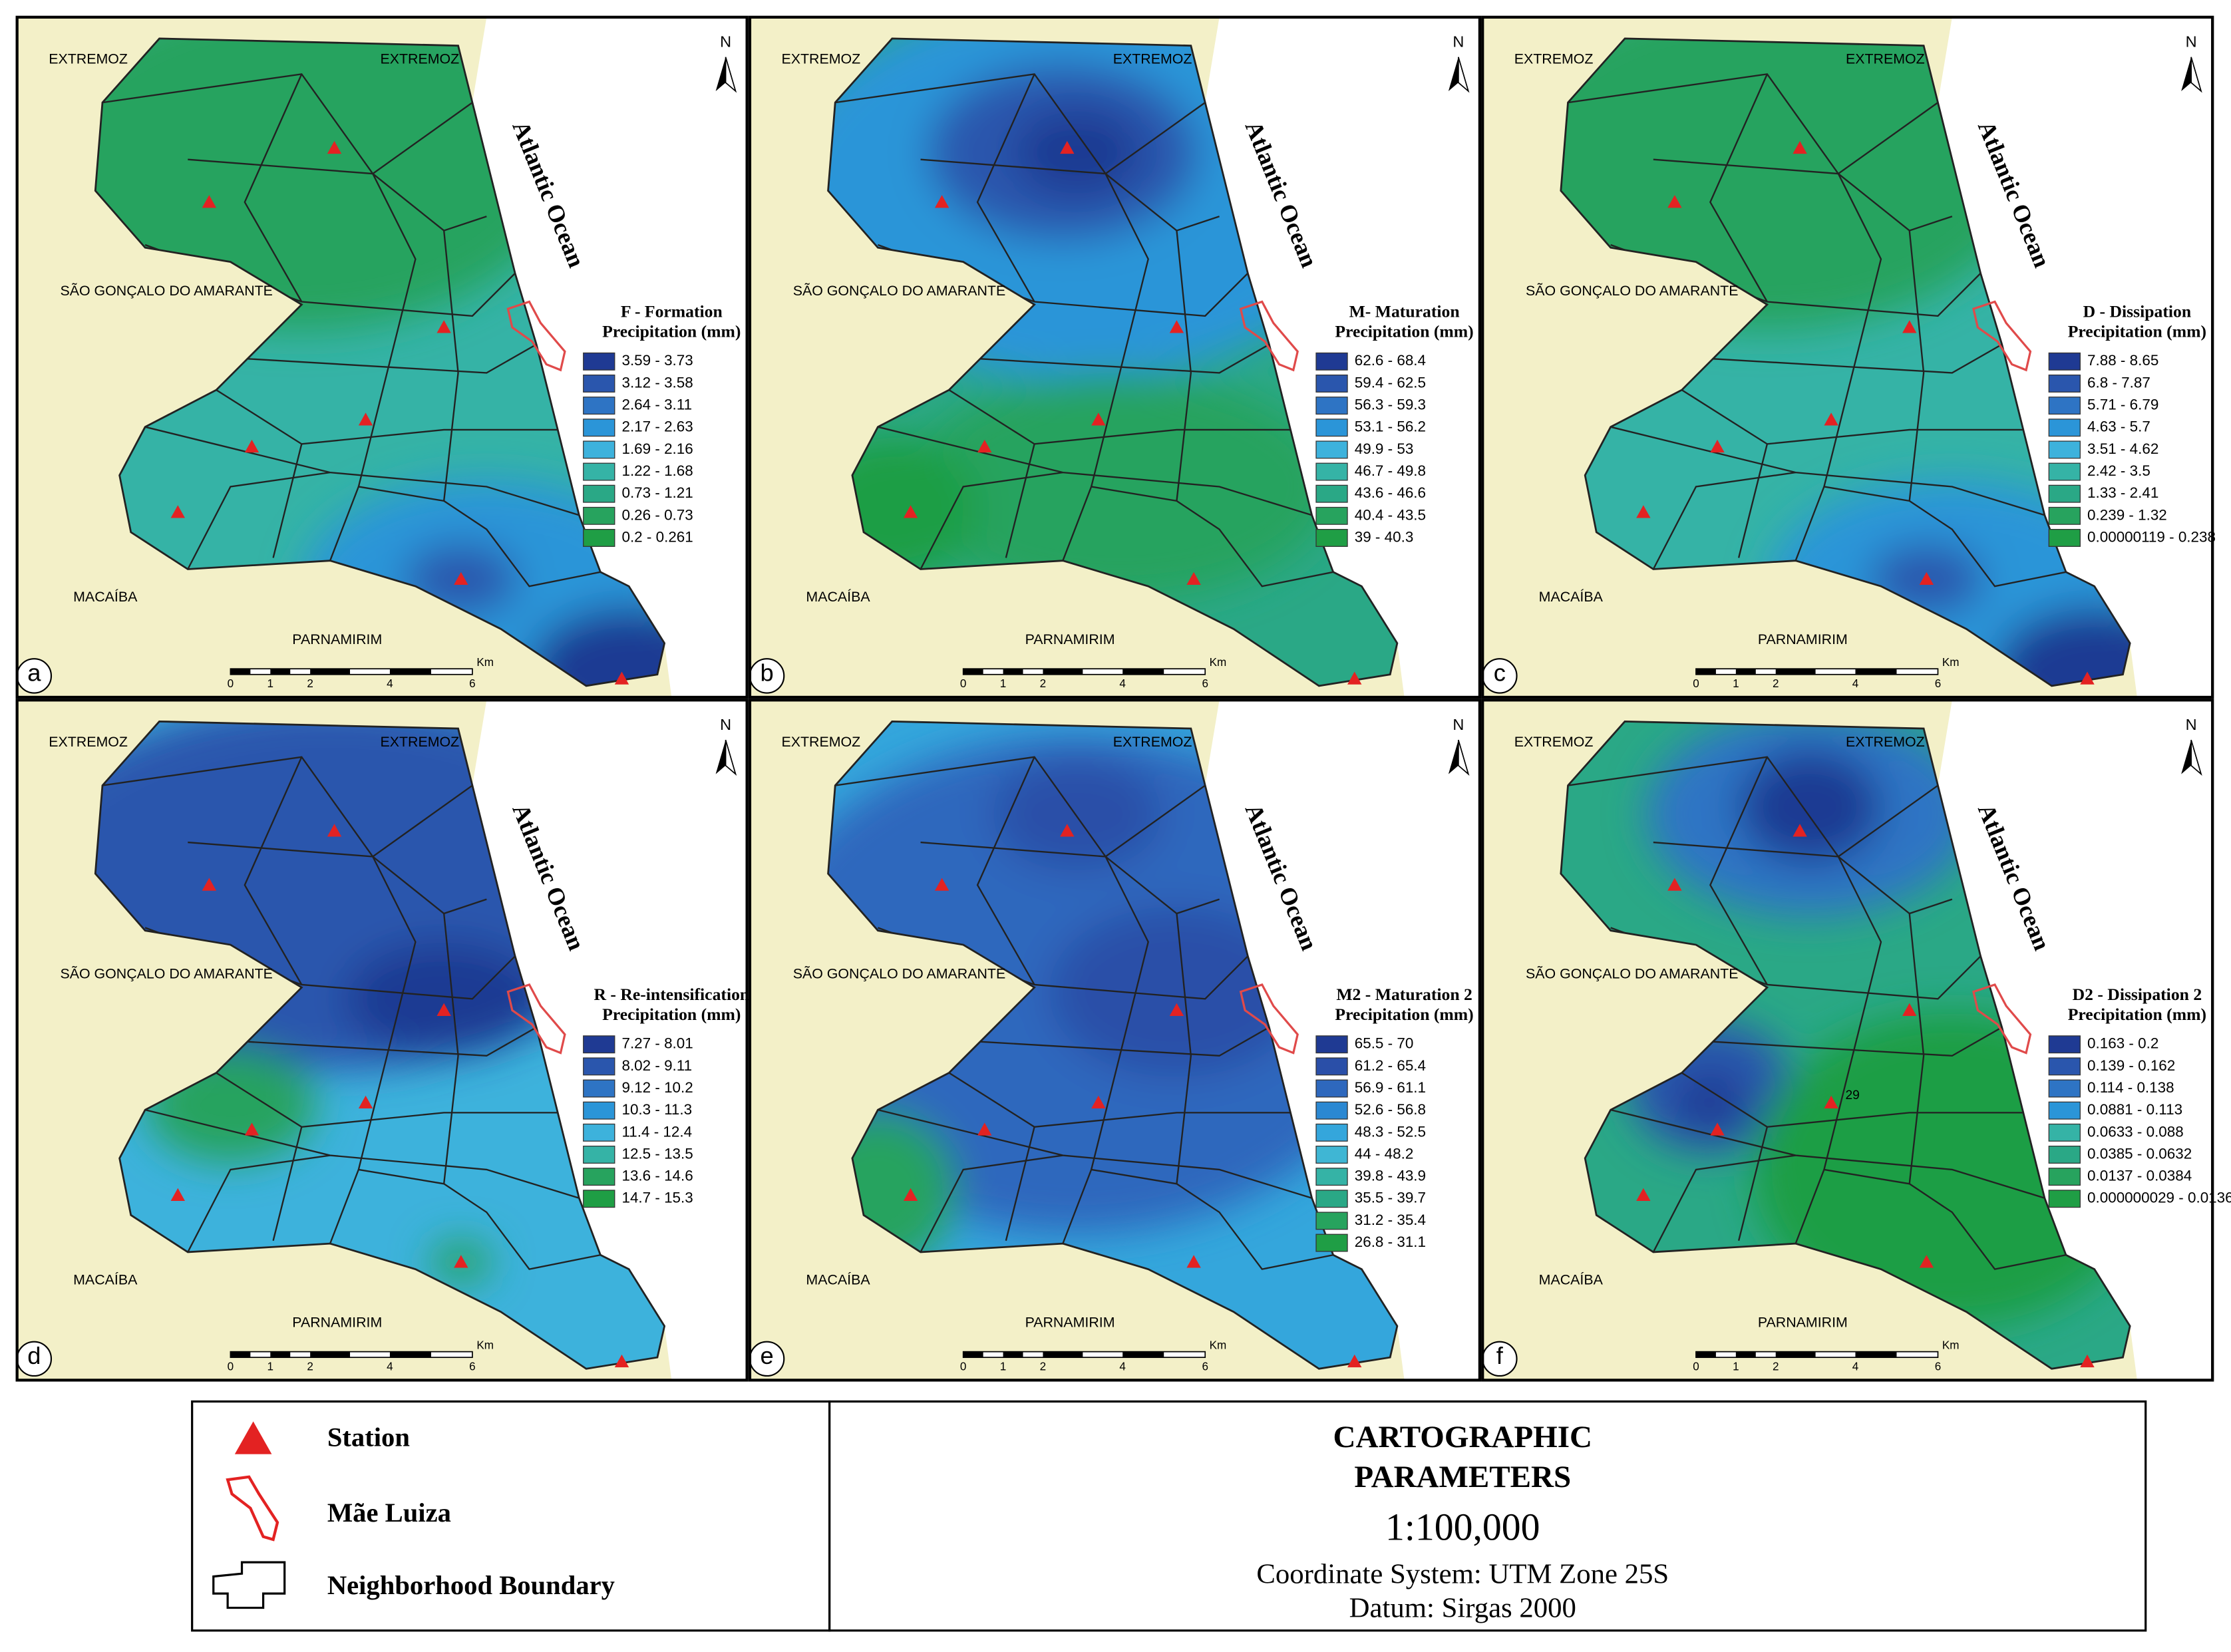 This screenshot has height=1652, width=2231. I want to click on panel-frame, so click(1115, 357).